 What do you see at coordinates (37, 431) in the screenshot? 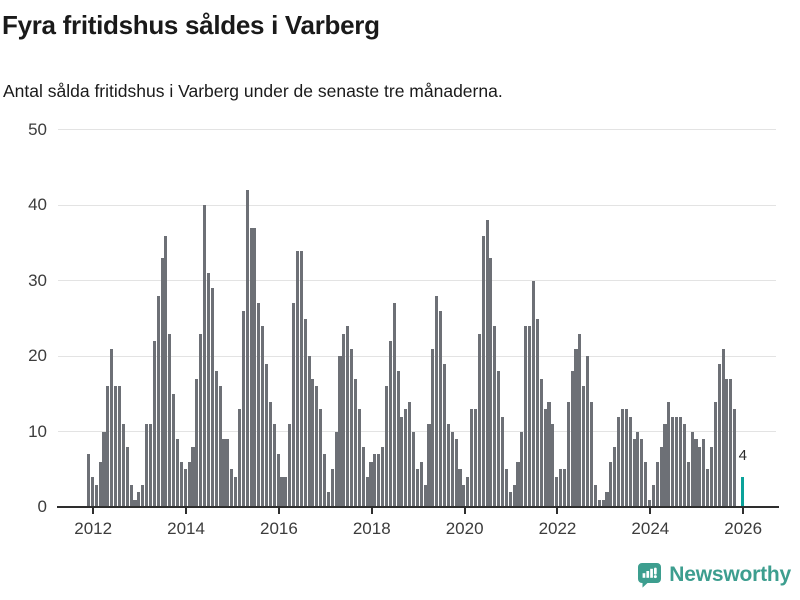
I see `y-axis-label-10: 10` at bounding box center [37, 431].